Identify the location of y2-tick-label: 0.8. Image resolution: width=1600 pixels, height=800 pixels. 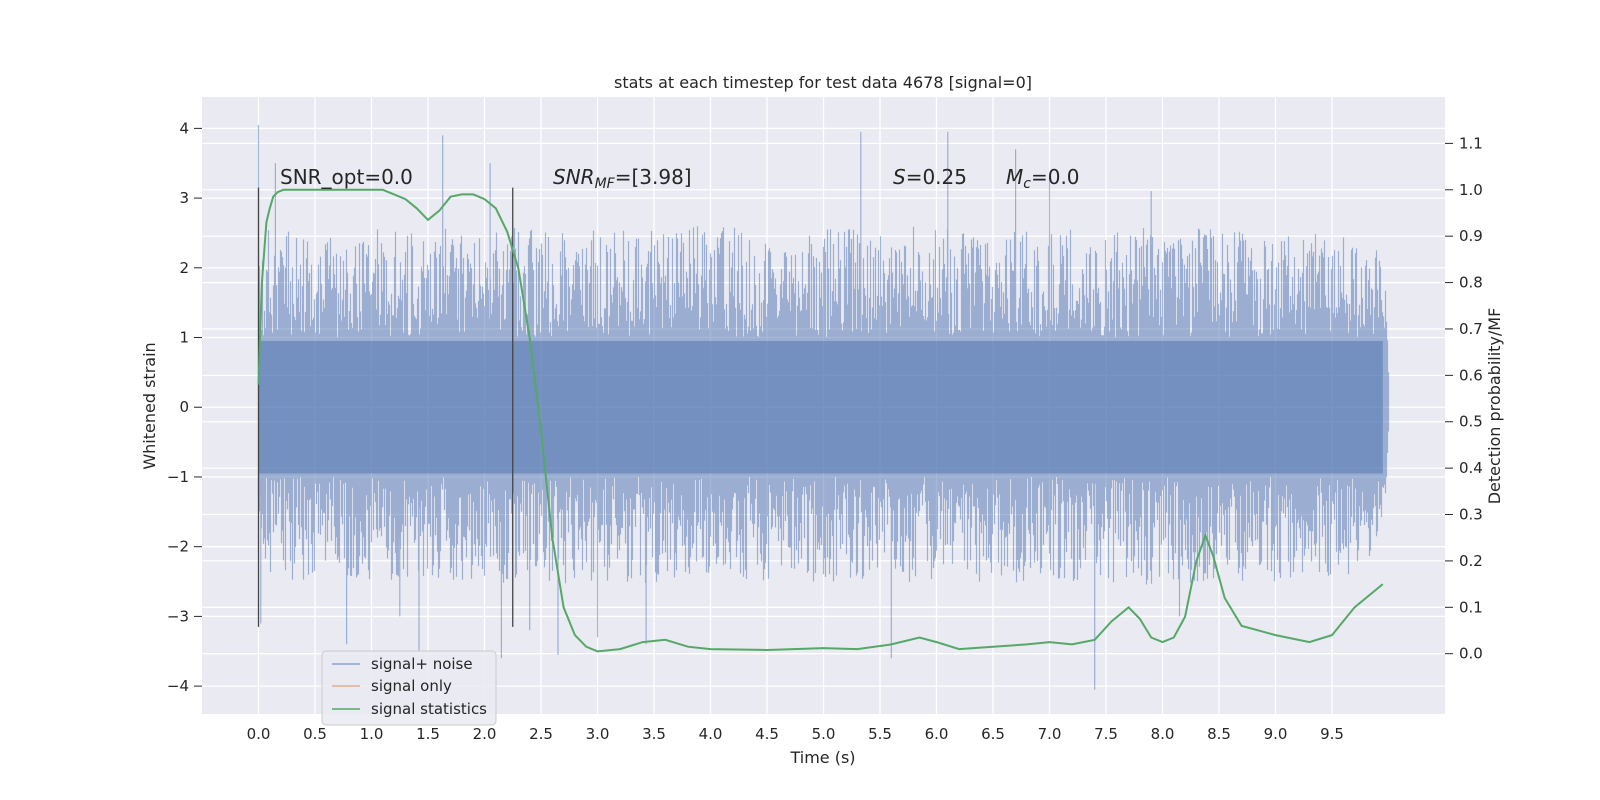
(1471, 283).